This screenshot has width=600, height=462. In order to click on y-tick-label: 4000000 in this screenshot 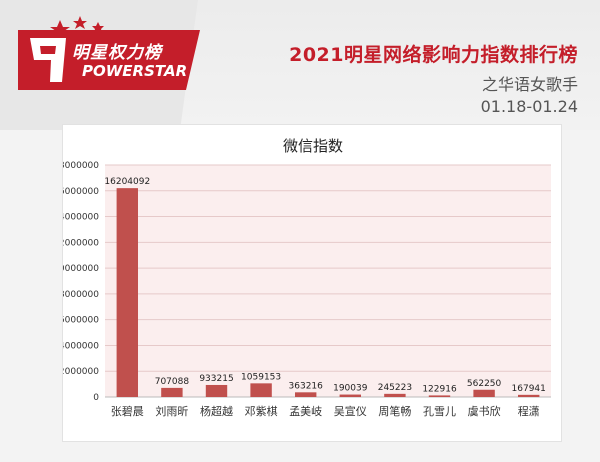, I will do `click(81, 346)`.